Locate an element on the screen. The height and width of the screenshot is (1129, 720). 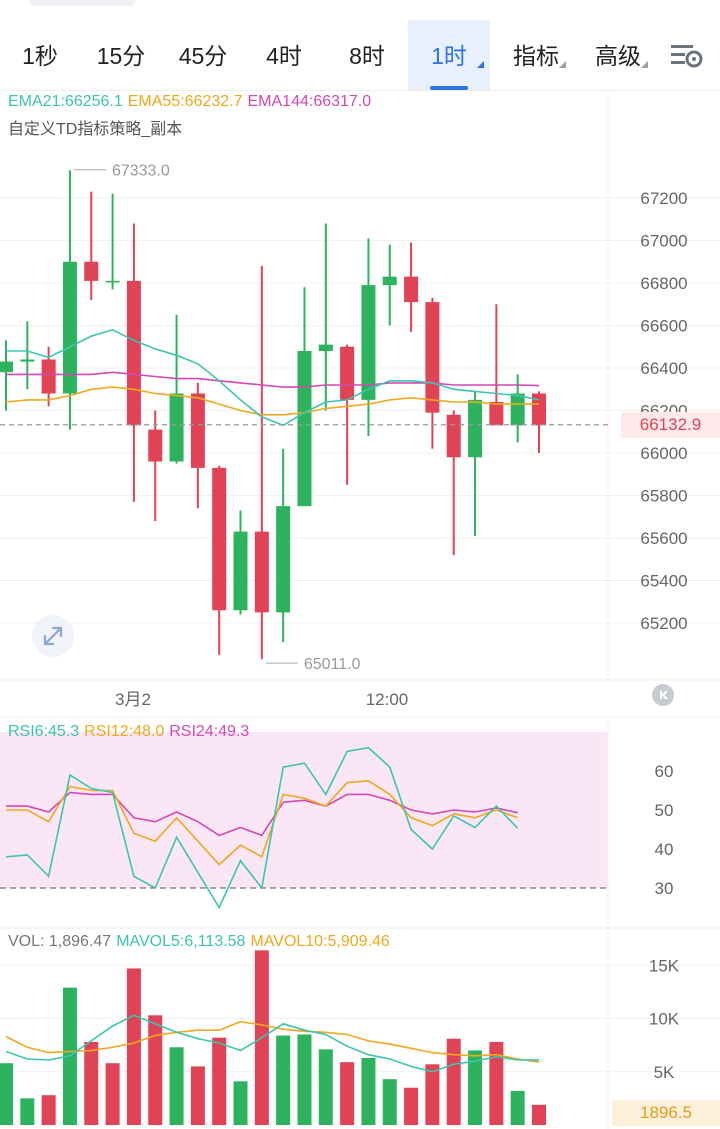
vol-legend: VOL: 1,896.47 is located at coordinates (60, 941).